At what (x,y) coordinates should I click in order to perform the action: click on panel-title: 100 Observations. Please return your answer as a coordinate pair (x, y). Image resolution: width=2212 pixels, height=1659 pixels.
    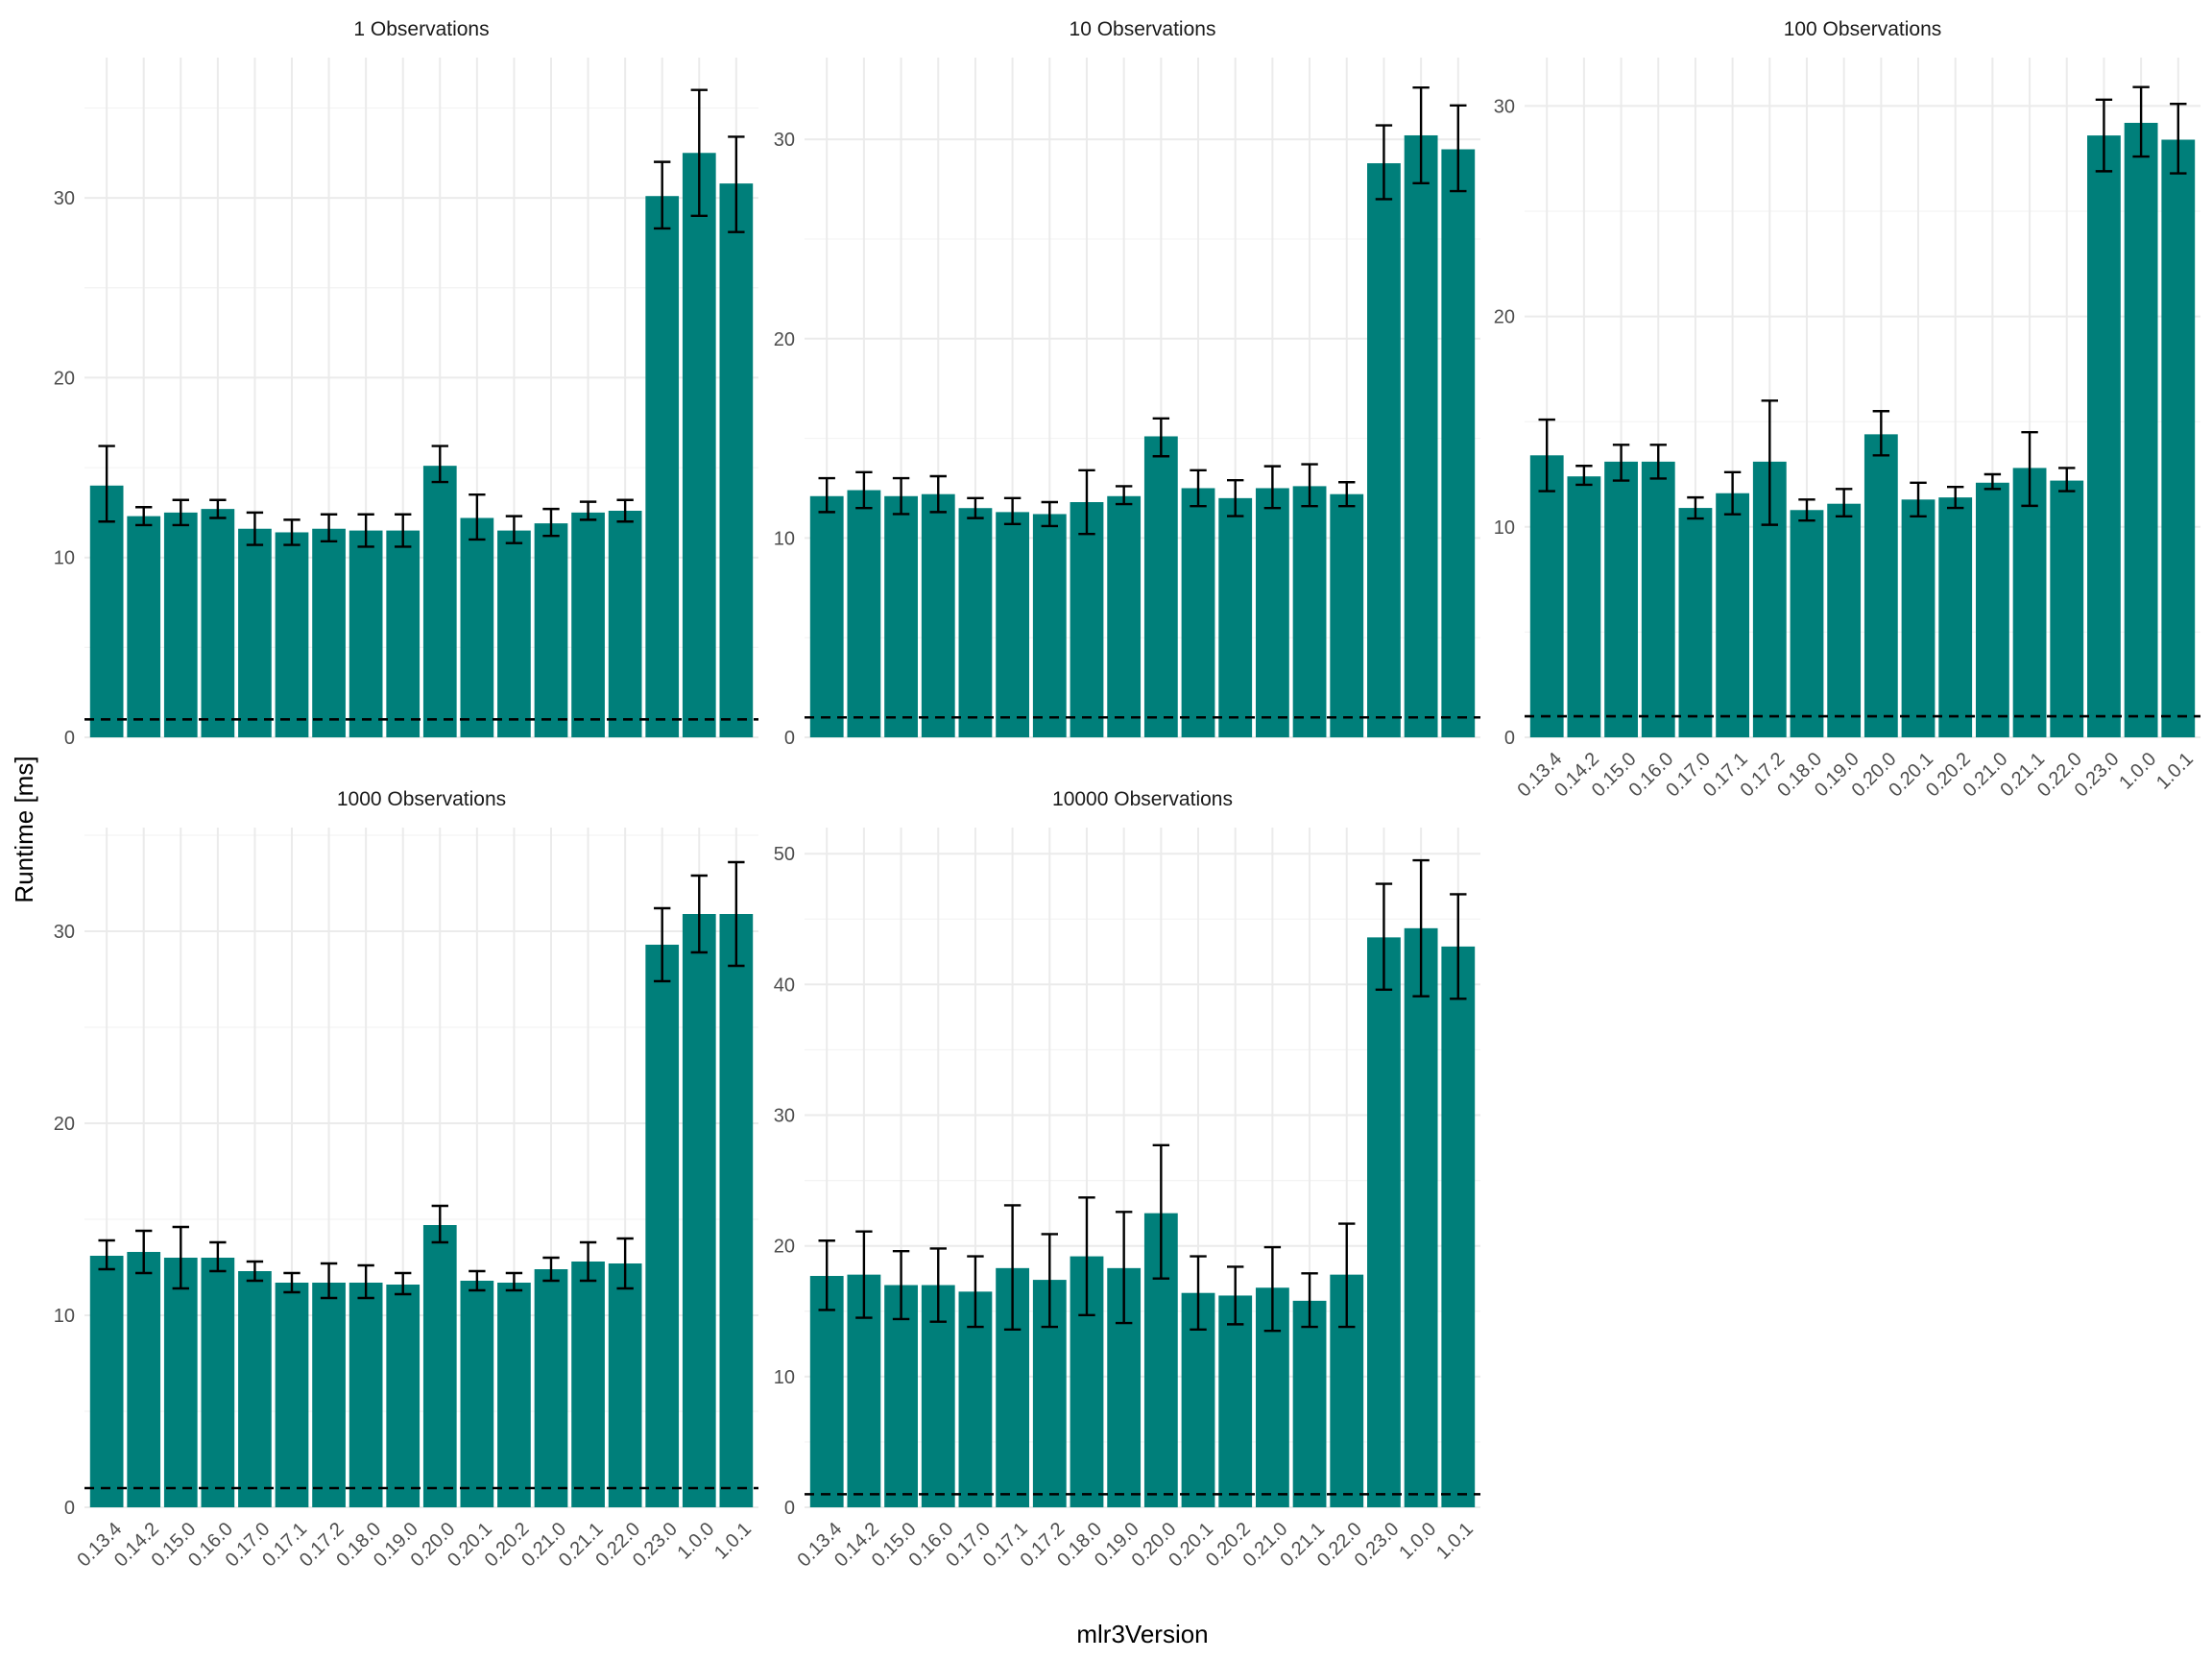
    Looking at the image, I should click on (1863, 29).